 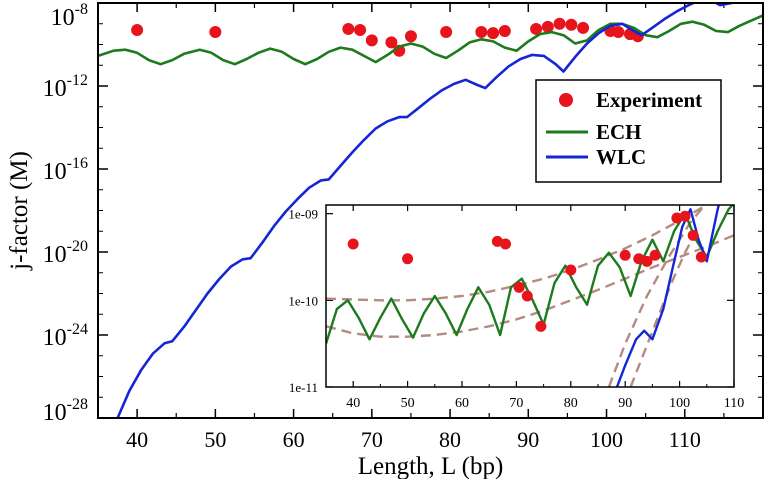 I want to click on inset-x-tick-label: 110, so click(x=734, y=403).